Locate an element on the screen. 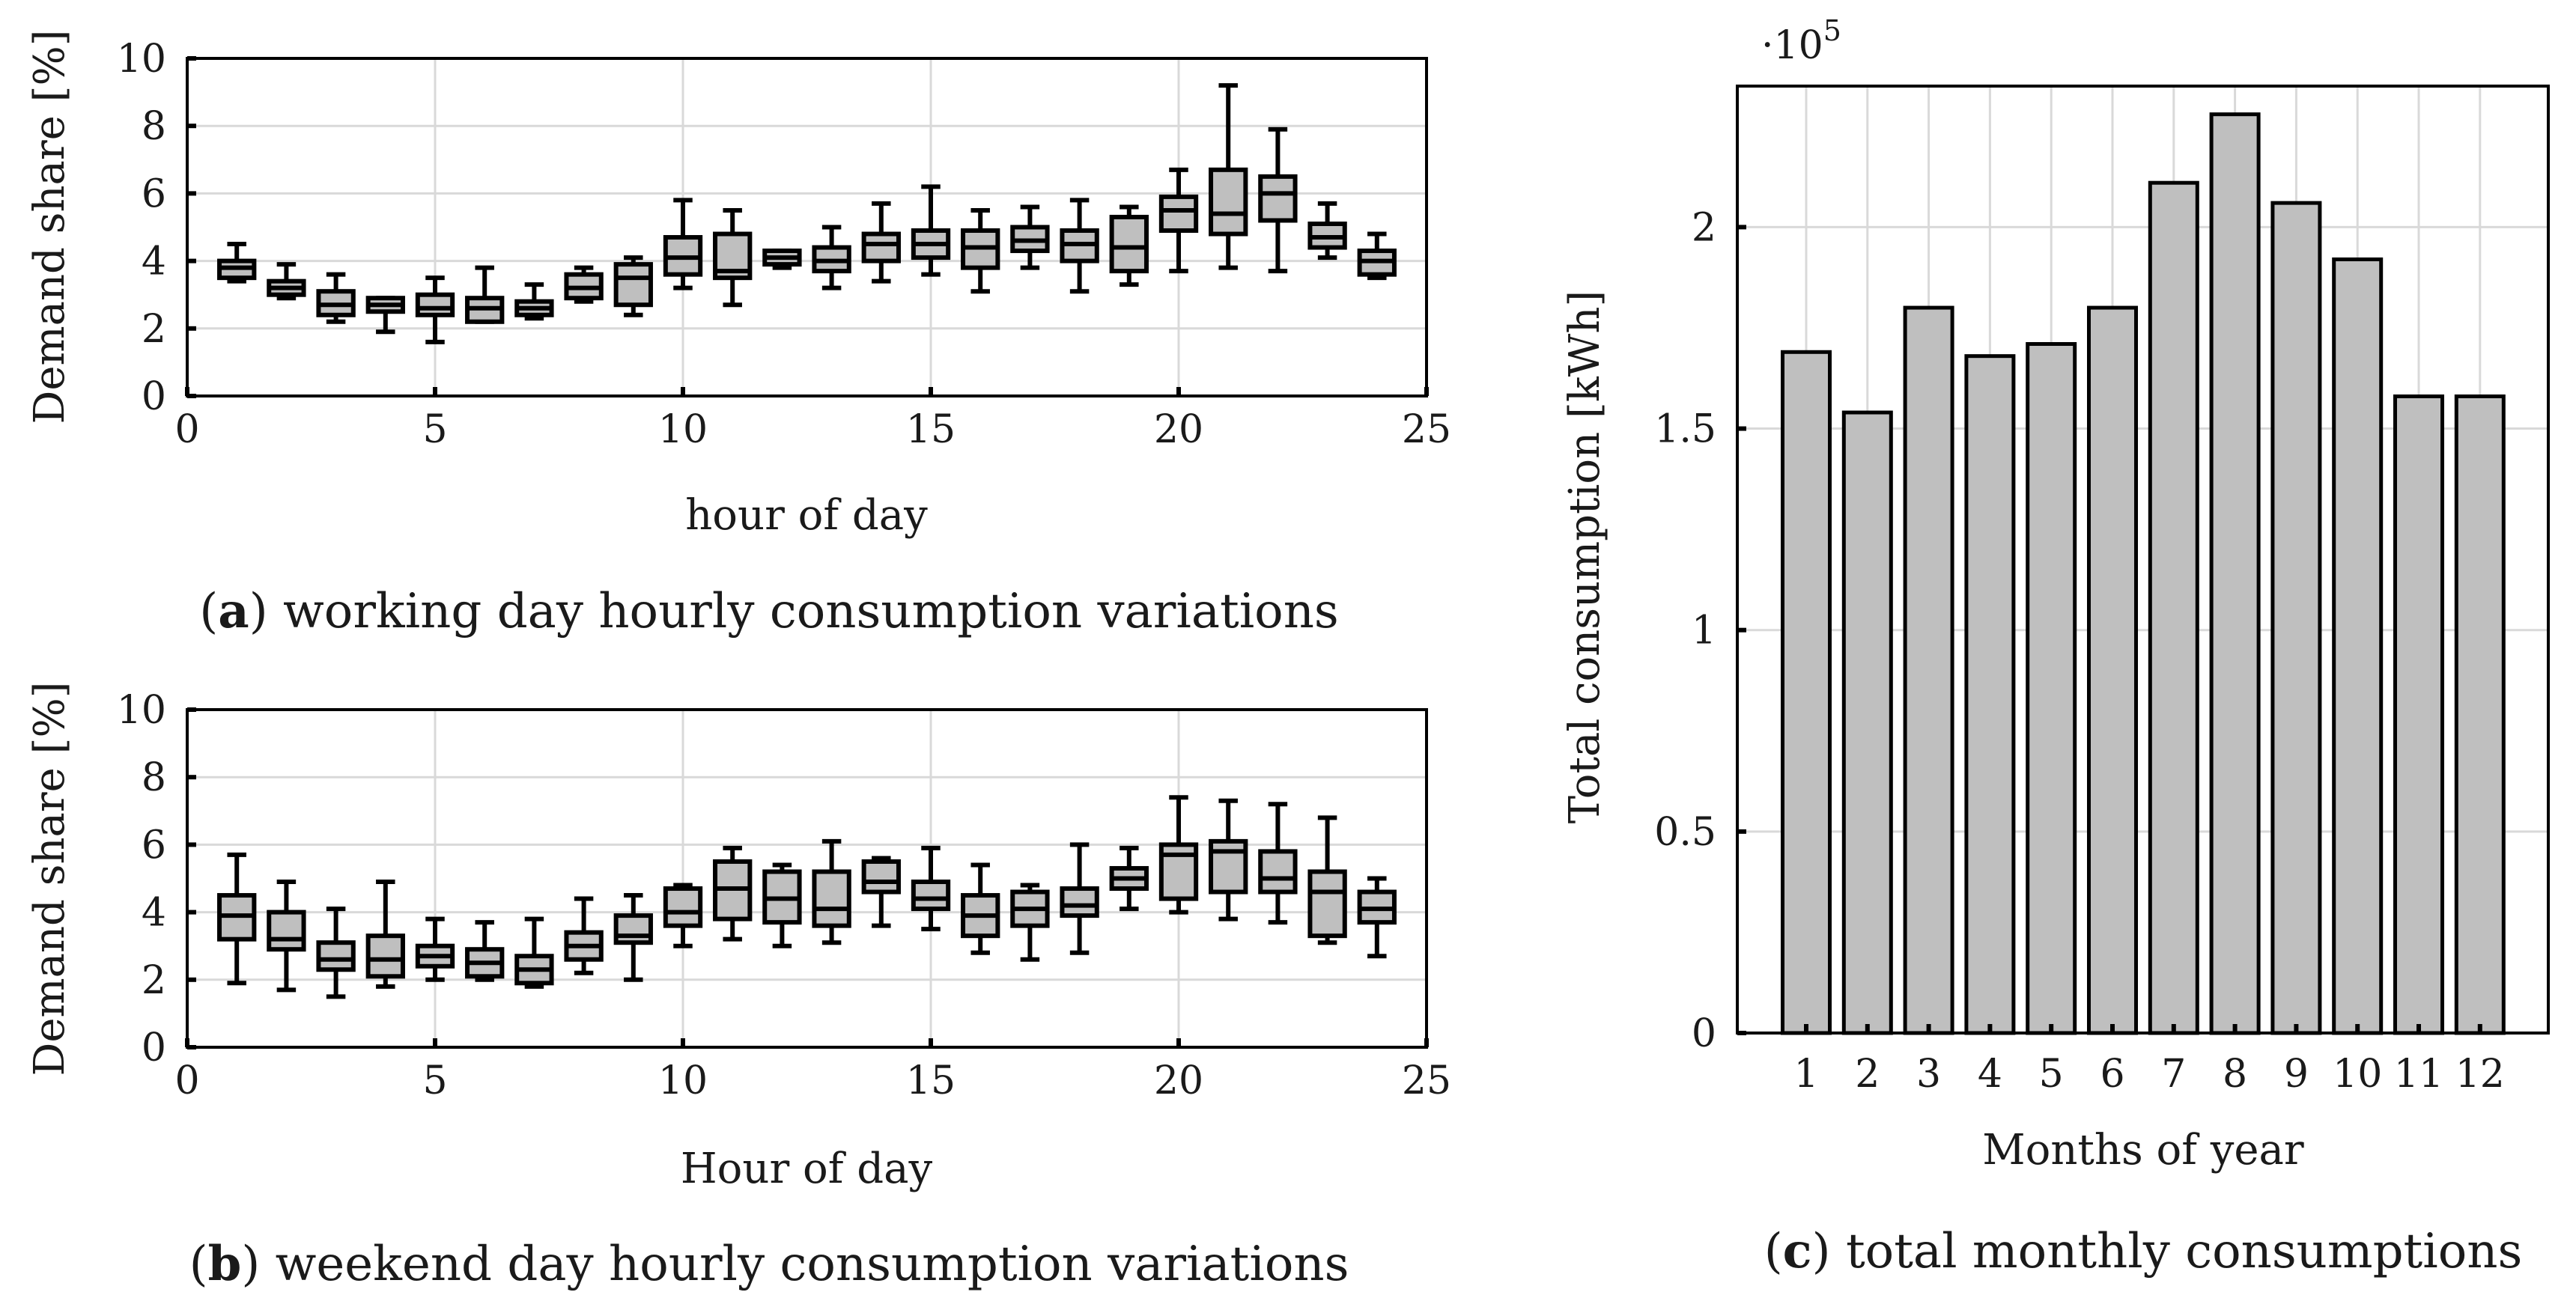 This screenshot has width=2576, height=1304. panel-b-boxes is located at coordinates (807, 897).